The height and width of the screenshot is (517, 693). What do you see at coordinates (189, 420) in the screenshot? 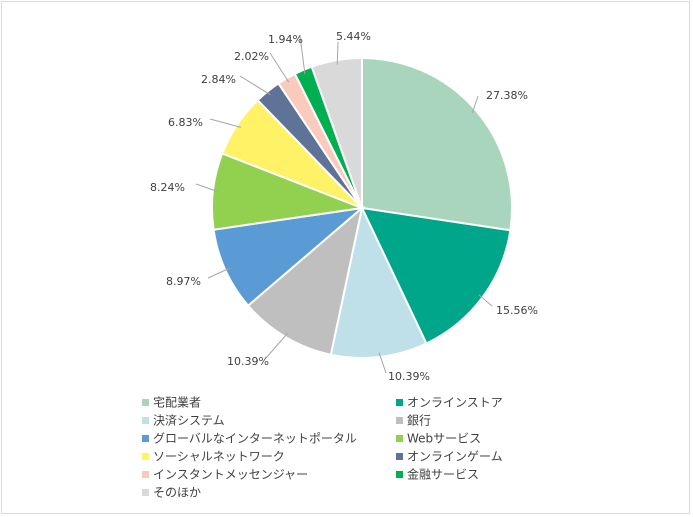
I see `legend-label: 決済システム` at bounding box center [189, 420].